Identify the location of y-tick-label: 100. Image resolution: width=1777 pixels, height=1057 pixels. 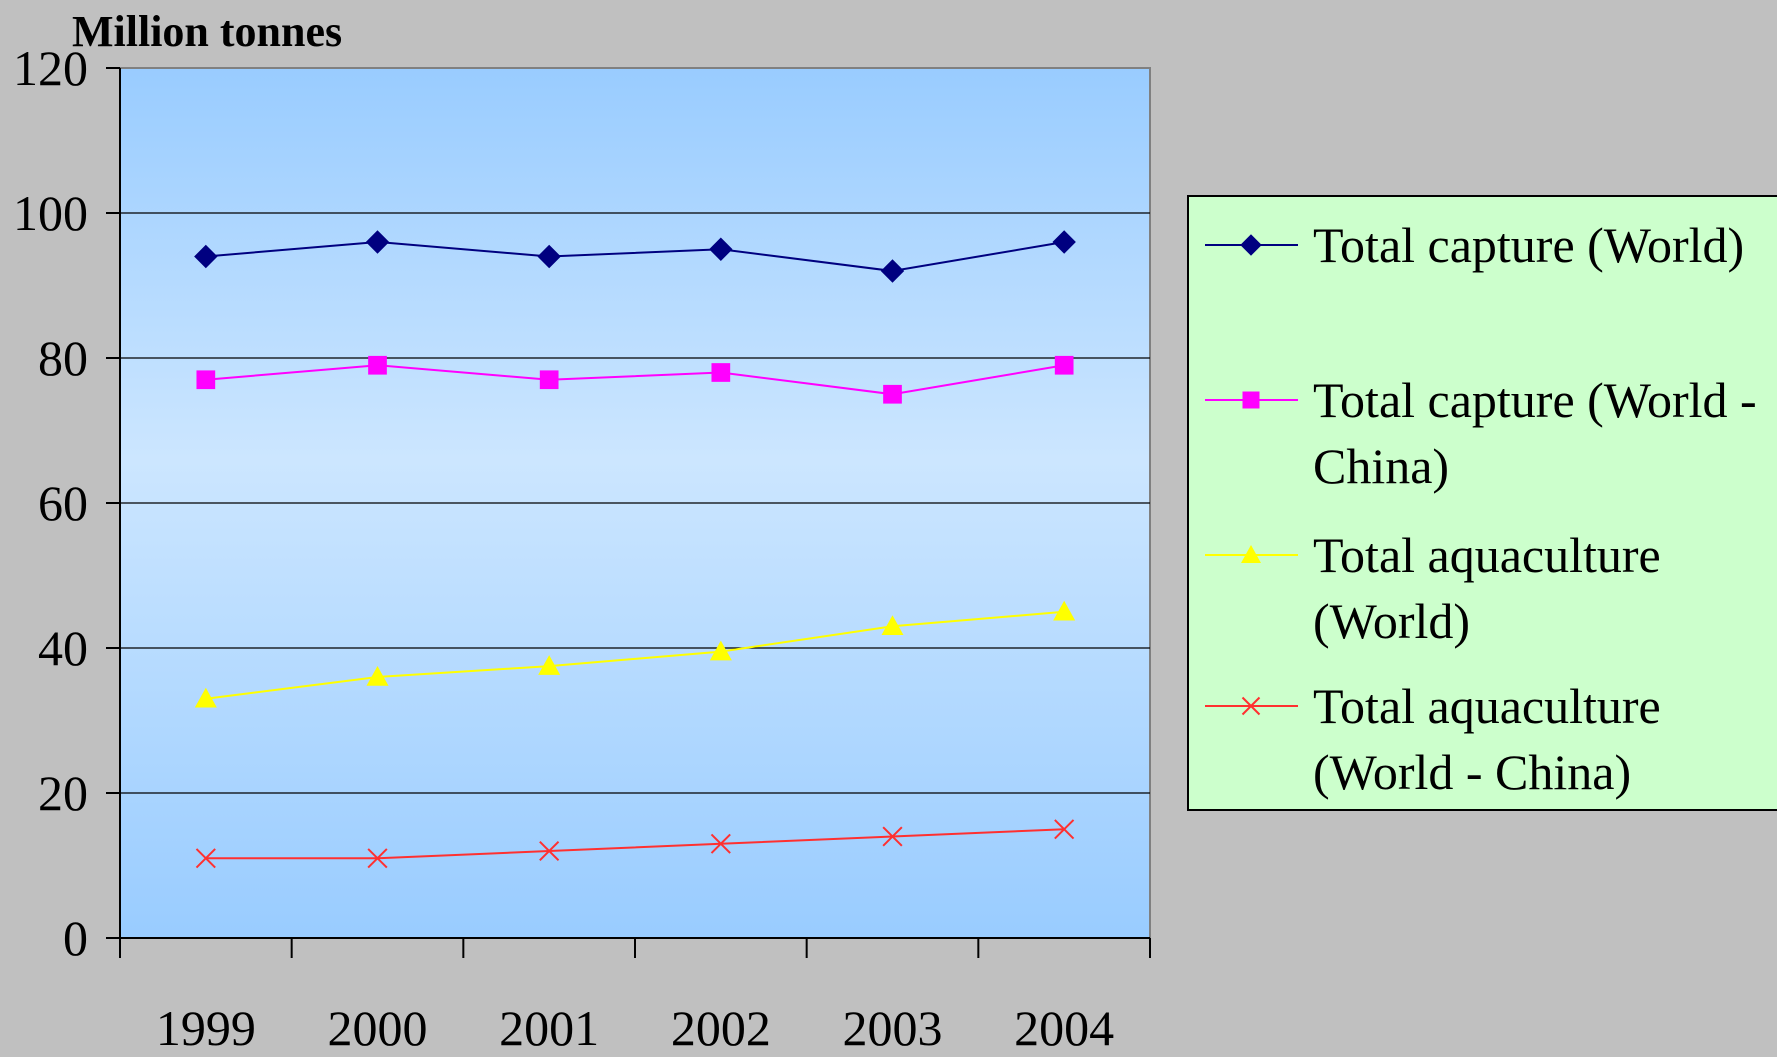
(50, 213).